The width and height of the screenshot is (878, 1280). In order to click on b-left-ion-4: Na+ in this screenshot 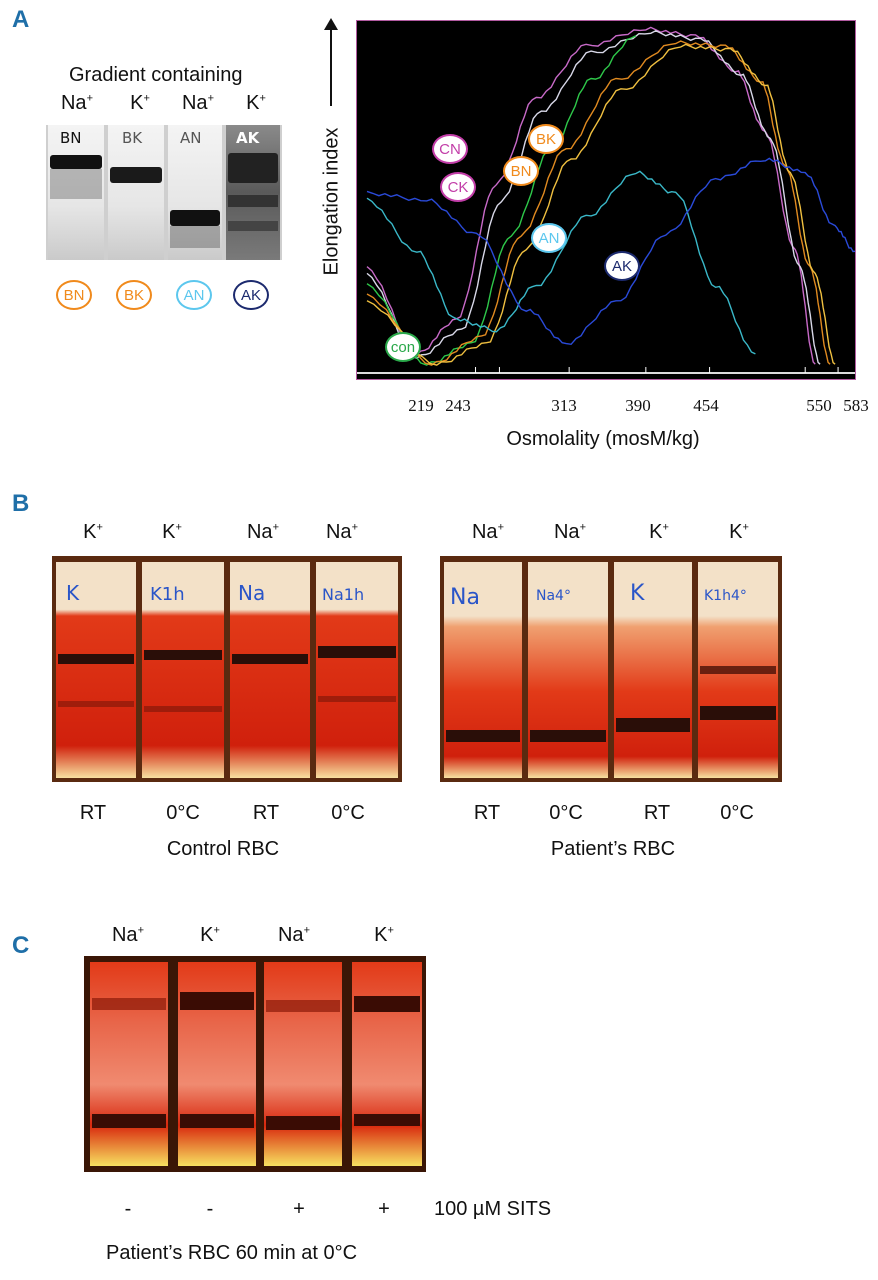, I will do `click(342, 532)`.